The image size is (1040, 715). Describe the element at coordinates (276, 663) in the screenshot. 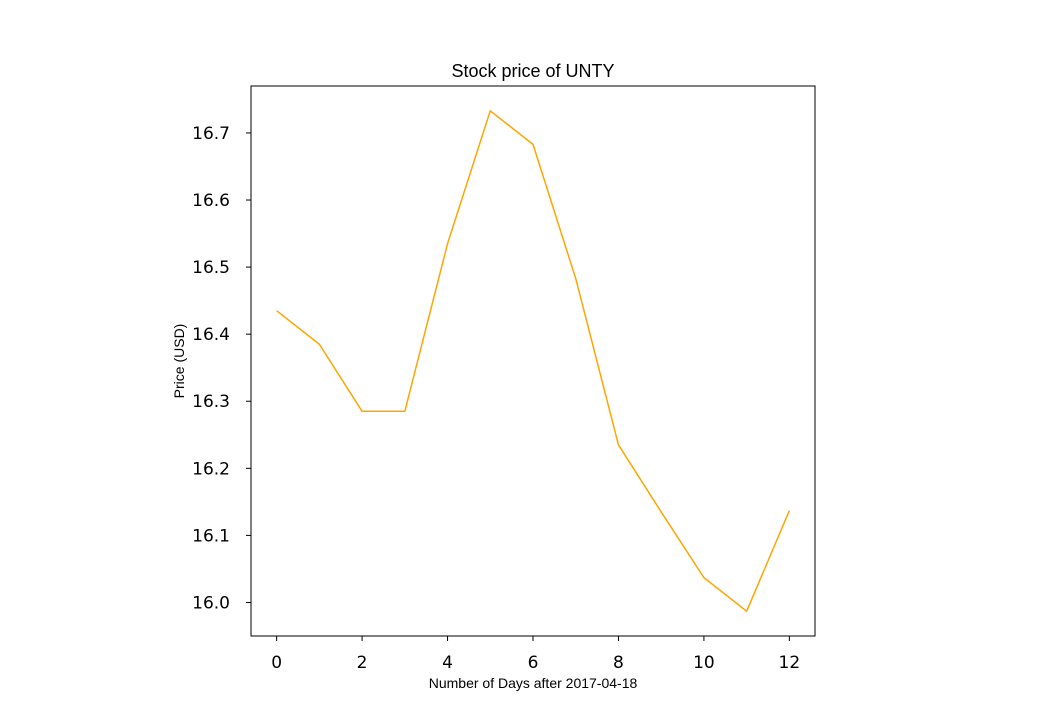

I see `x-tick-label: 0` at that location.